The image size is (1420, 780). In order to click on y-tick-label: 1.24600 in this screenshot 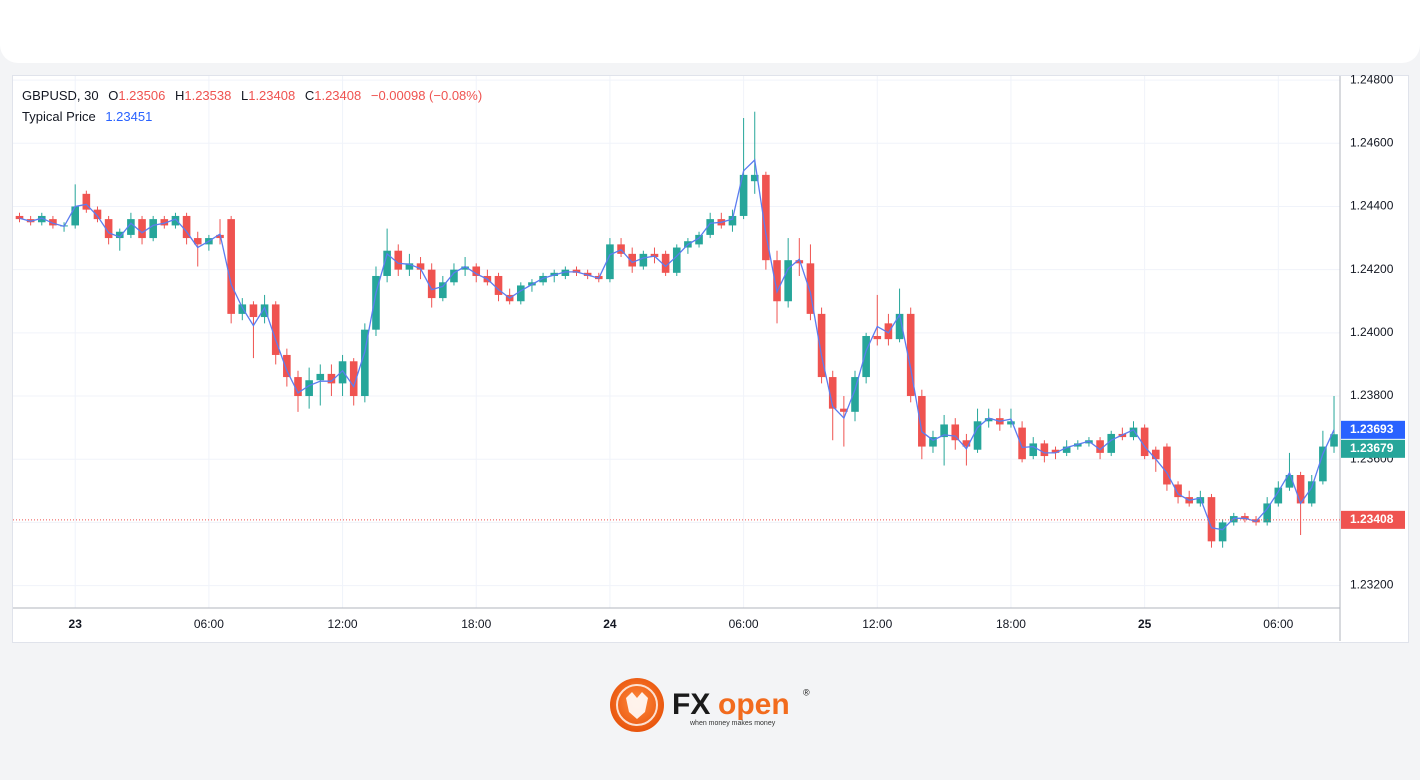, I will do `click(1372, 142)`.